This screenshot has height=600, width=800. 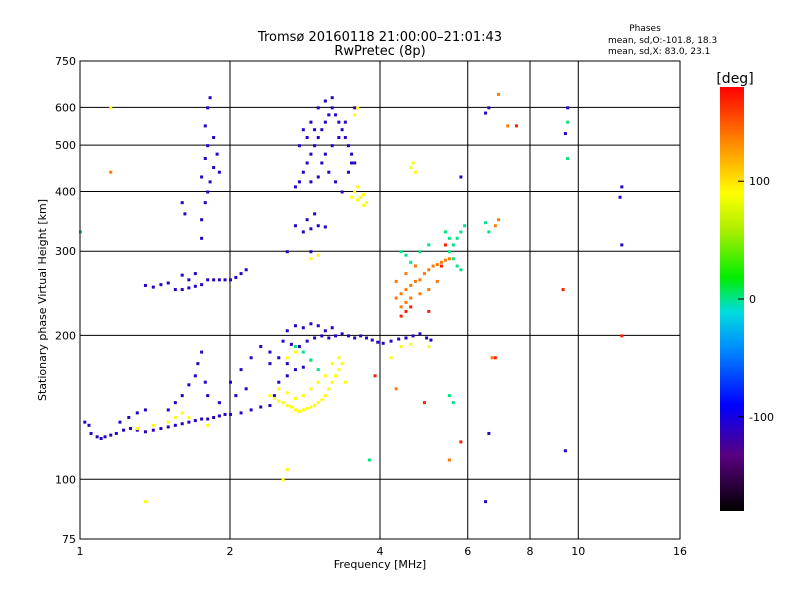 I want to click on x-tick-label: 2, so click(x=230, y=551).